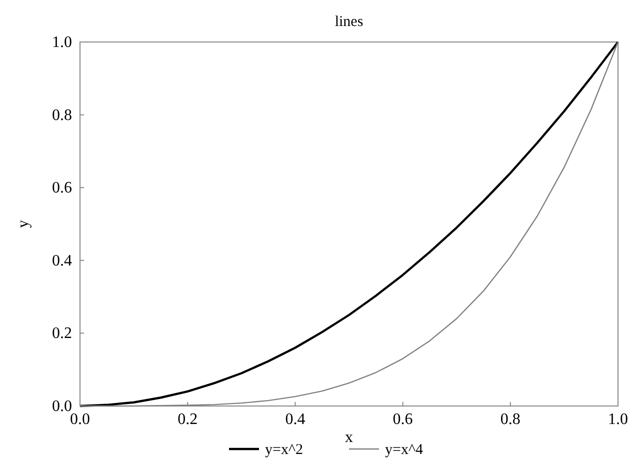  What do you see at coordinates (349, 437) in the screenshot?
I see `x-axis-title: x` at bounding box center [349, 437].